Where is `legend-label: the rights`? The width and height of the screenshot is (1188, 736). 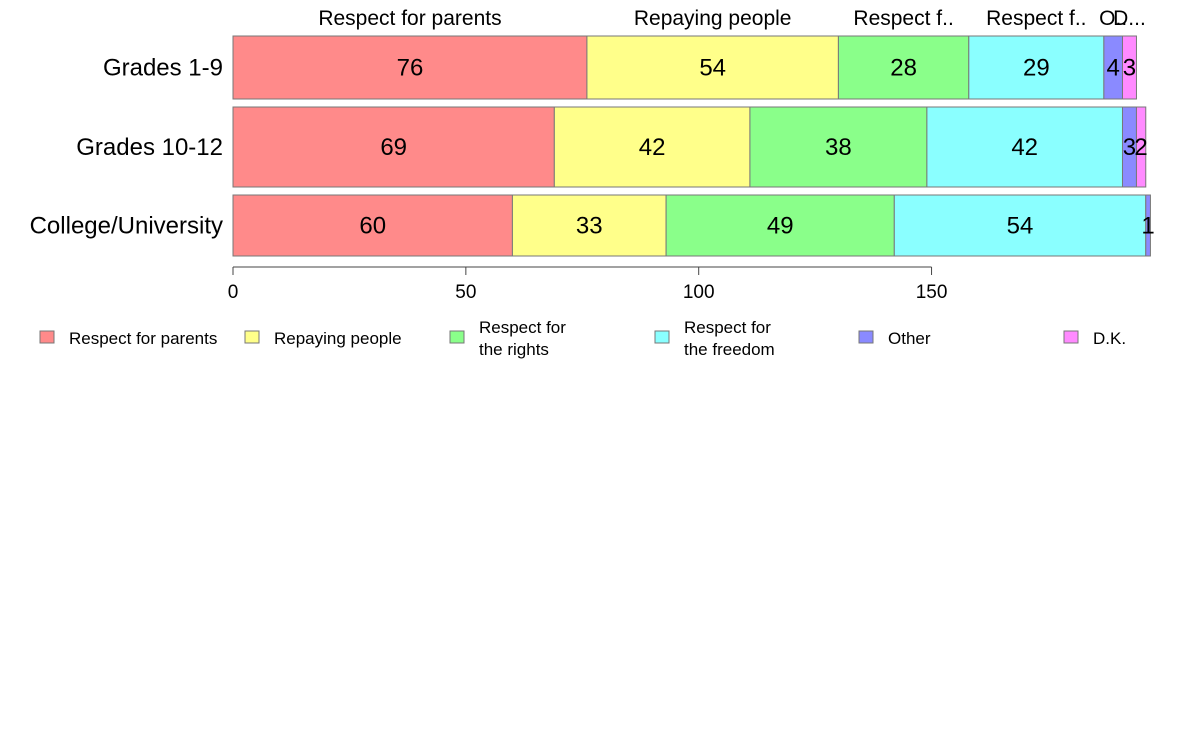
legend-label: the rights is located at coordinates (514, 349).